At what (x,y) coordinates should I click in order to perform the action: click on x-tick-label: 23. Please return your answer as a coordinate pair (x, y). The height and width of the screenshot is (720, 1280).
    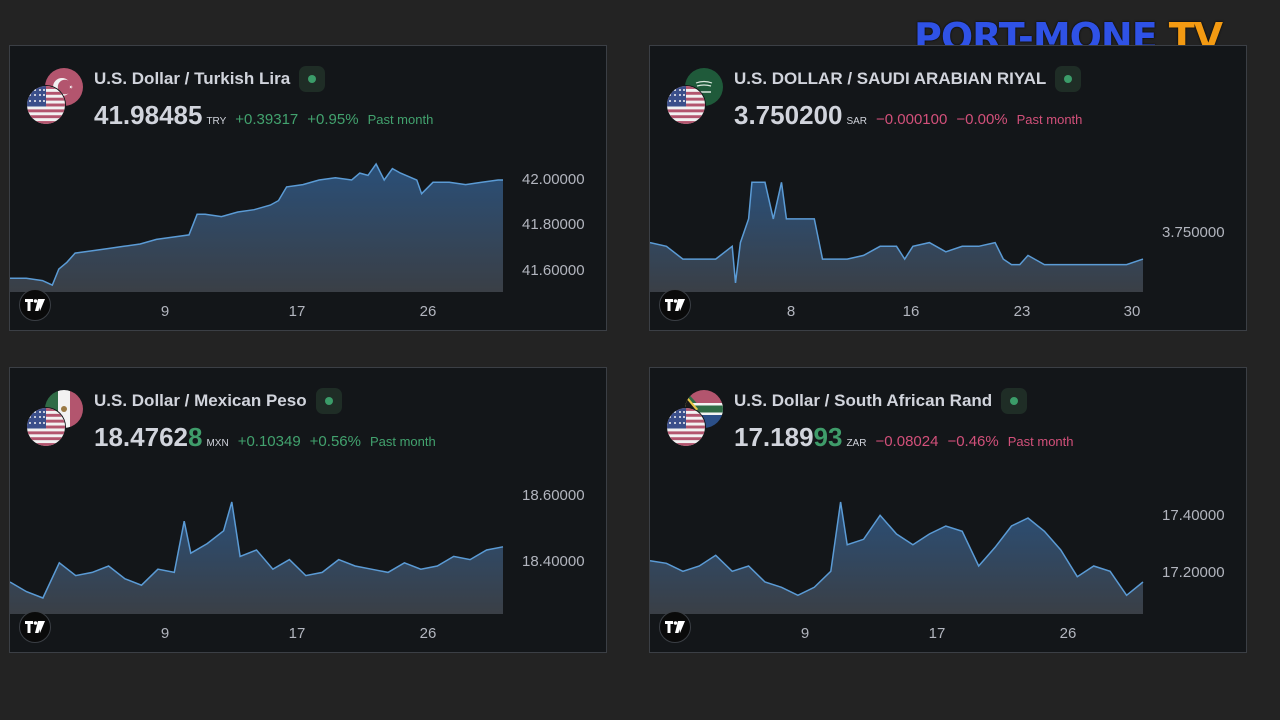
    Looking at the image, I should click on (1022, 311).